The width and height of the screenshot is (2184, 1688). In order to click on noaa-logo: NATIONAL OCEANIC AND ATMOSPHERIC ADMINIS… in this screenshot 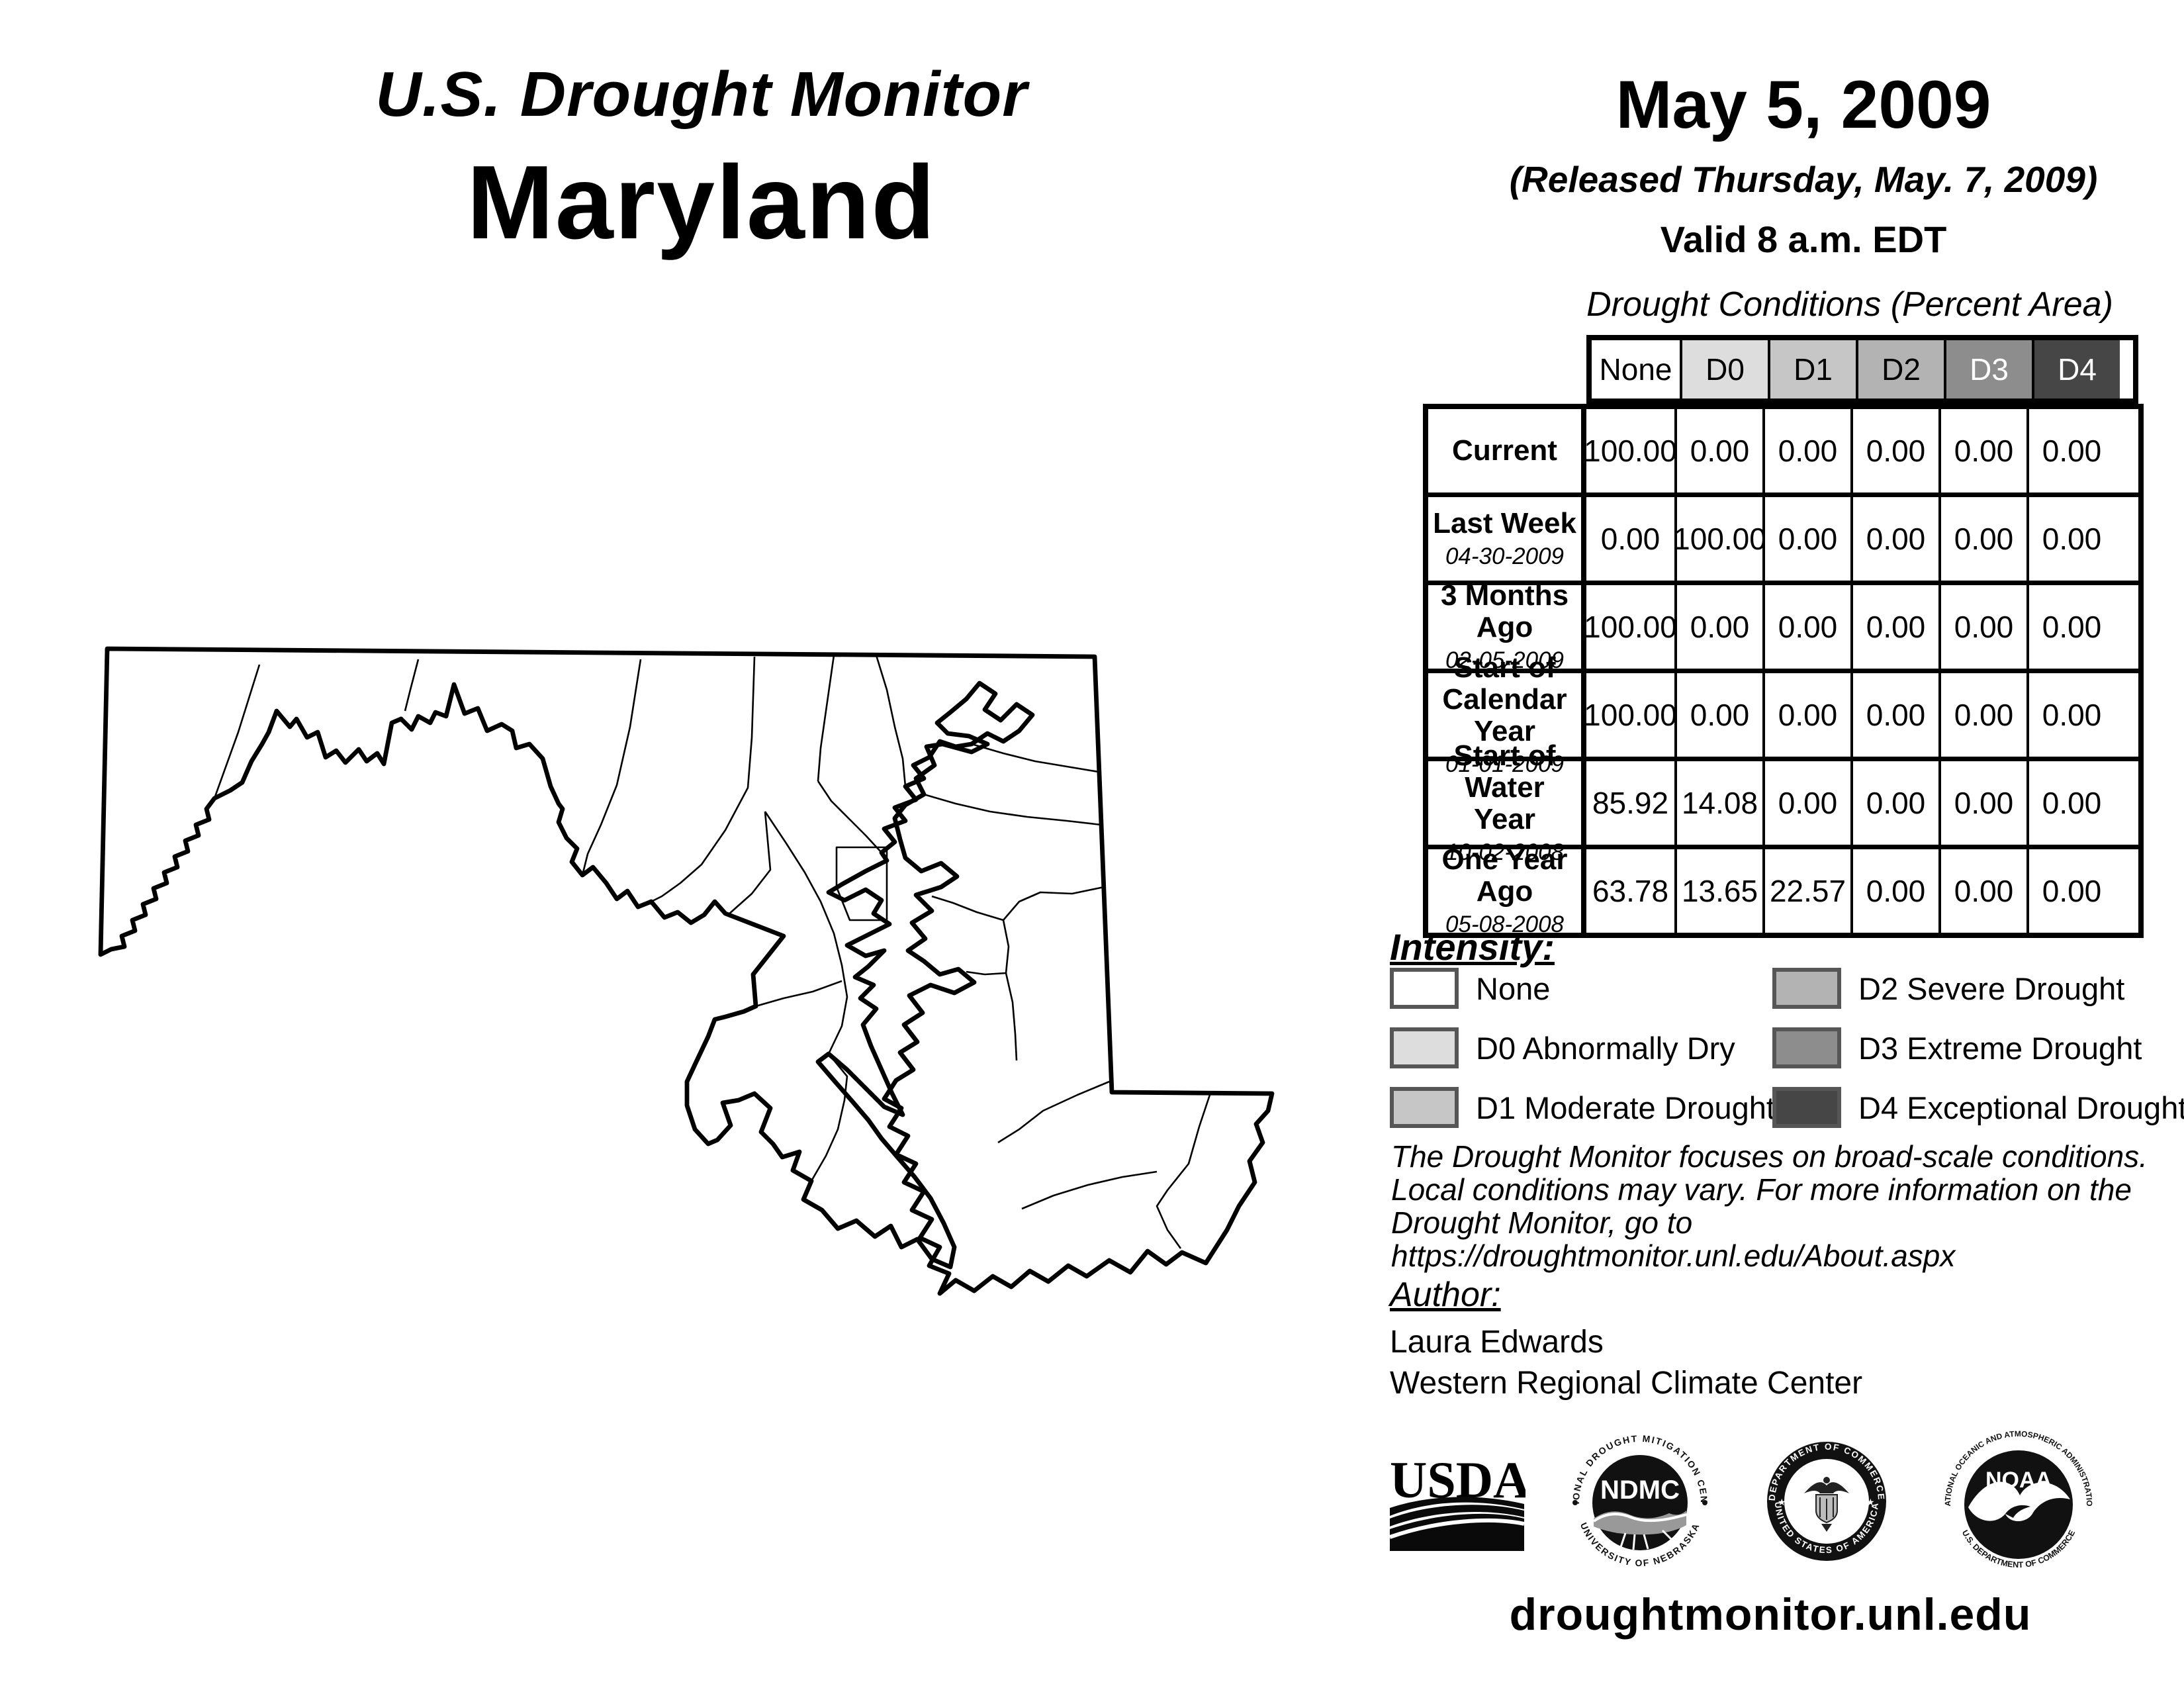, I will do `click(2017, 1502)`.